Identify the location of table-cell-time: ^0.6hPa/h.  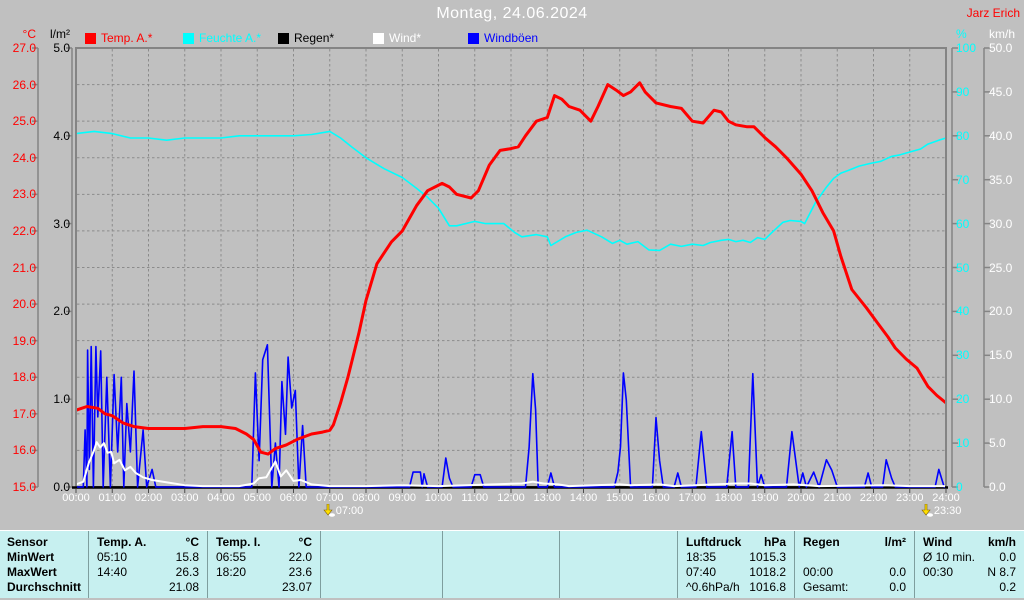
(713, 587).